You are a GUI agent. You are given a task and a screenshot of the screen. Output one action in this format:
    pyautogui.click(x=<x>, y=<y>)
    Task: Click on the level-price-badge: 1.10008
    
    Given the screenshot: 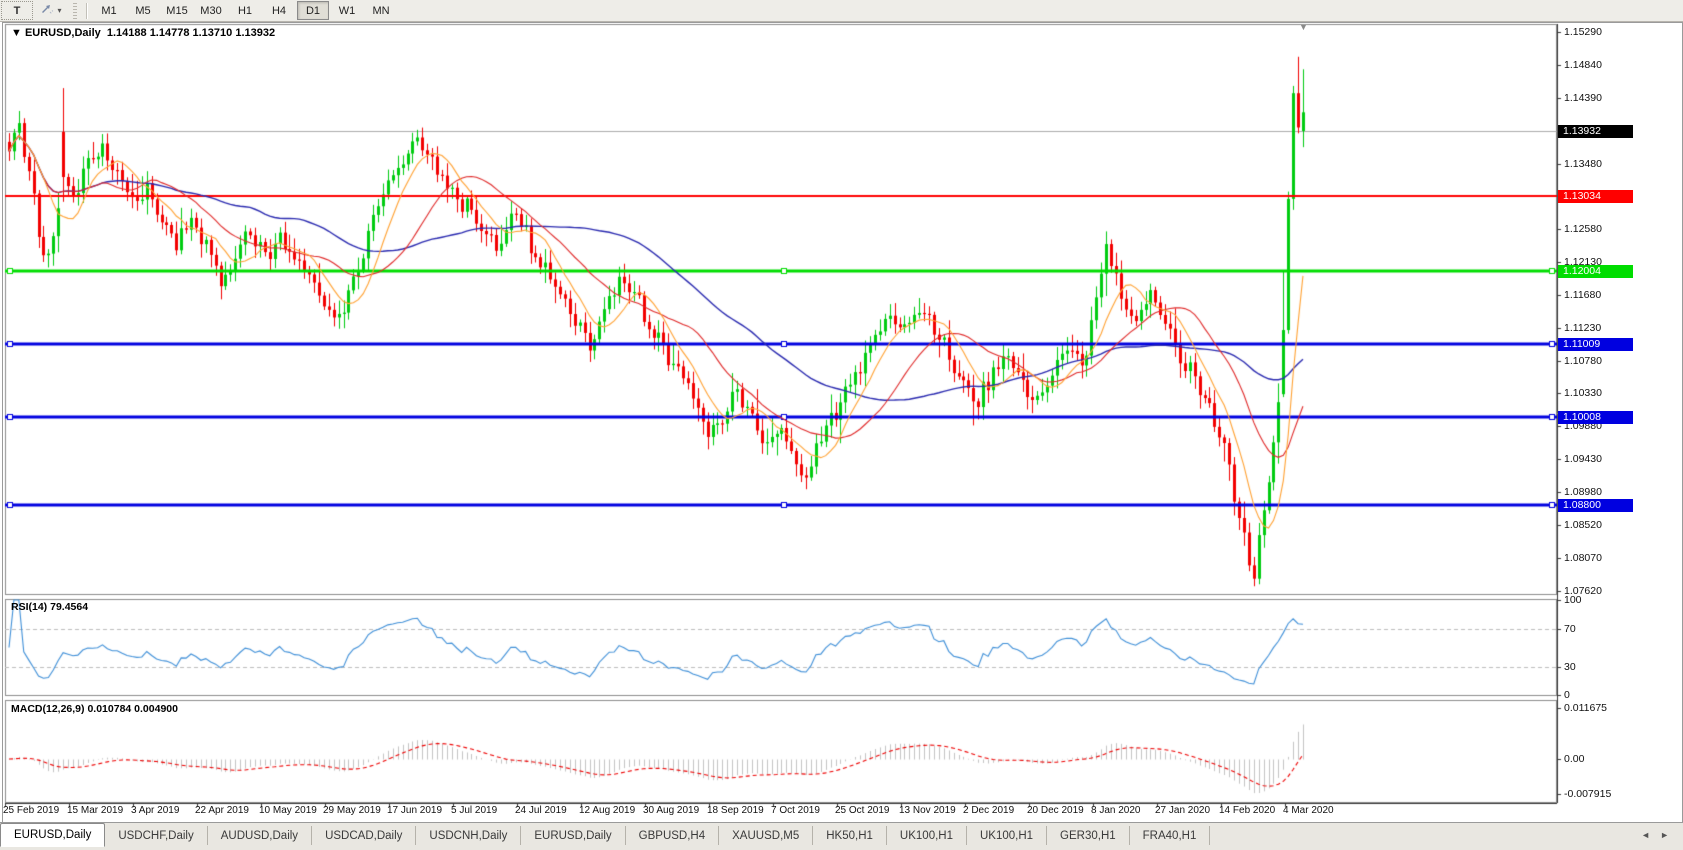 What is the action you would take?
    pyautogui.click(x=1595, y=417)
    